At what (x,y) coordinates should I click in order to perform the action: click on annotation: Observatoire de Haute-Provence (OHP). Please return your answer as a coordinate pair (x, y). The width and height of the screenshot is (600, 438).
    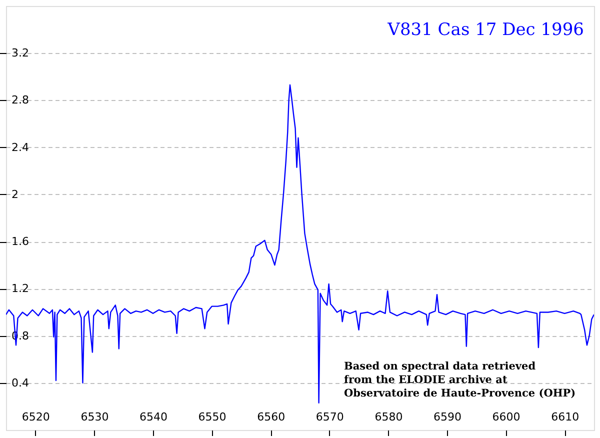
    Looking at the image, I should click on (460, 393).